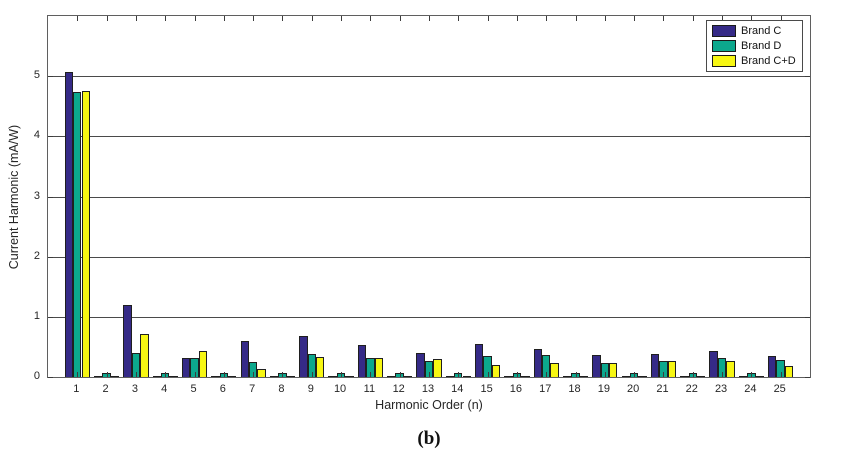  What do you see at coordinates (252, 389) in the screenshot?
I see `x-tick-label: 7` at bounding box center [252, 389].